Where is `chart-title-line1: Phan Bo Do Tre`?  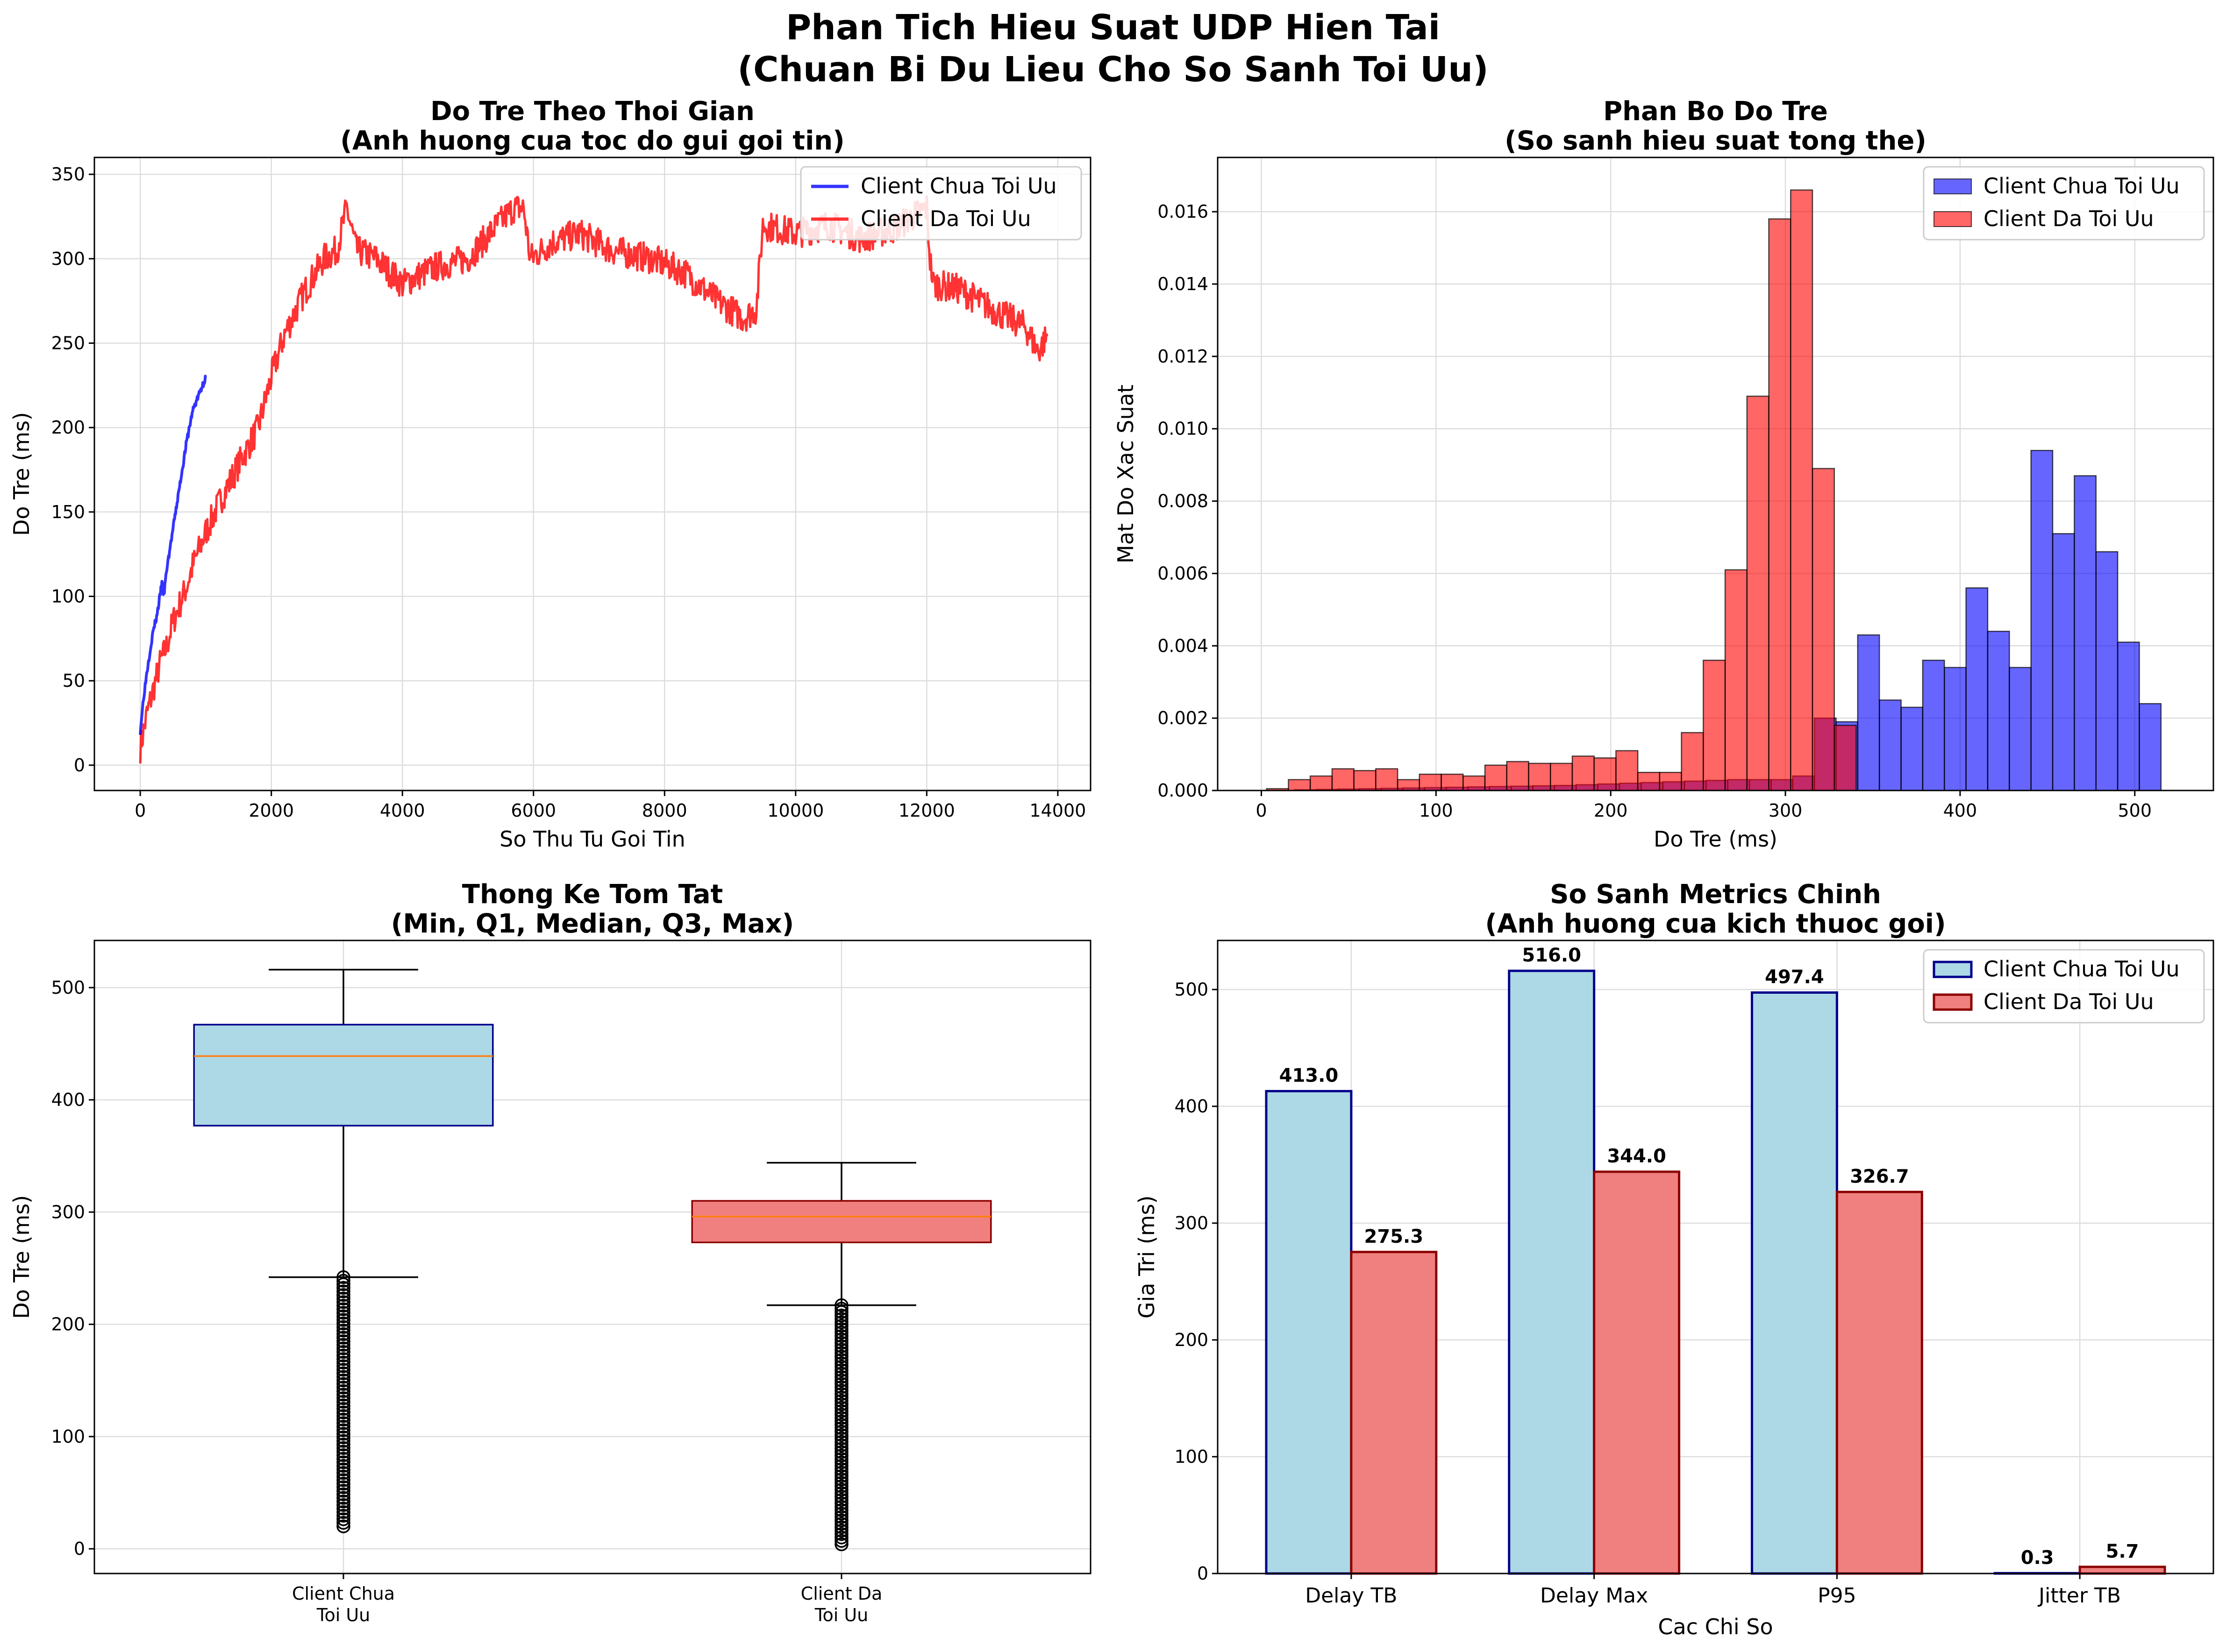
chart-title-line1: Phan Bo Do Tre is located at coordinates (1715, 112).